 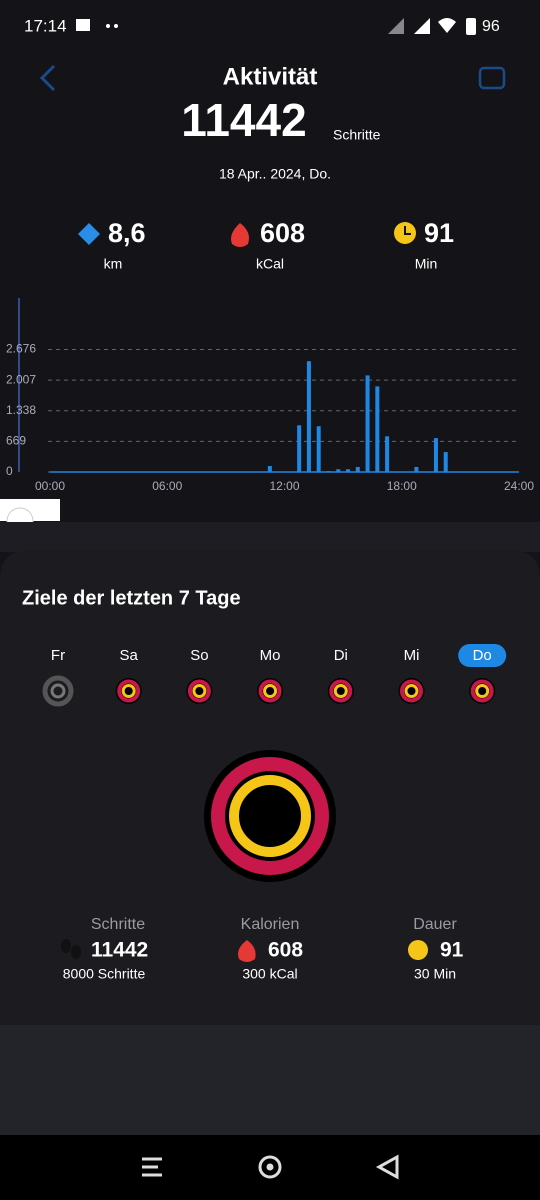 What do you see at coordinates (492, 78) in the screenshot?
I see `calendar-button` at bounding box center [492, 78].